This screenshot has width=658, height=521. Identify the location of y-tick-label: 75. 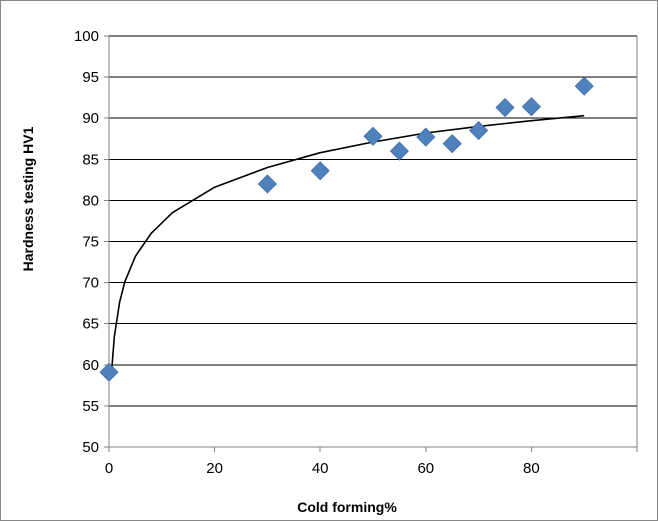
(90, 242).